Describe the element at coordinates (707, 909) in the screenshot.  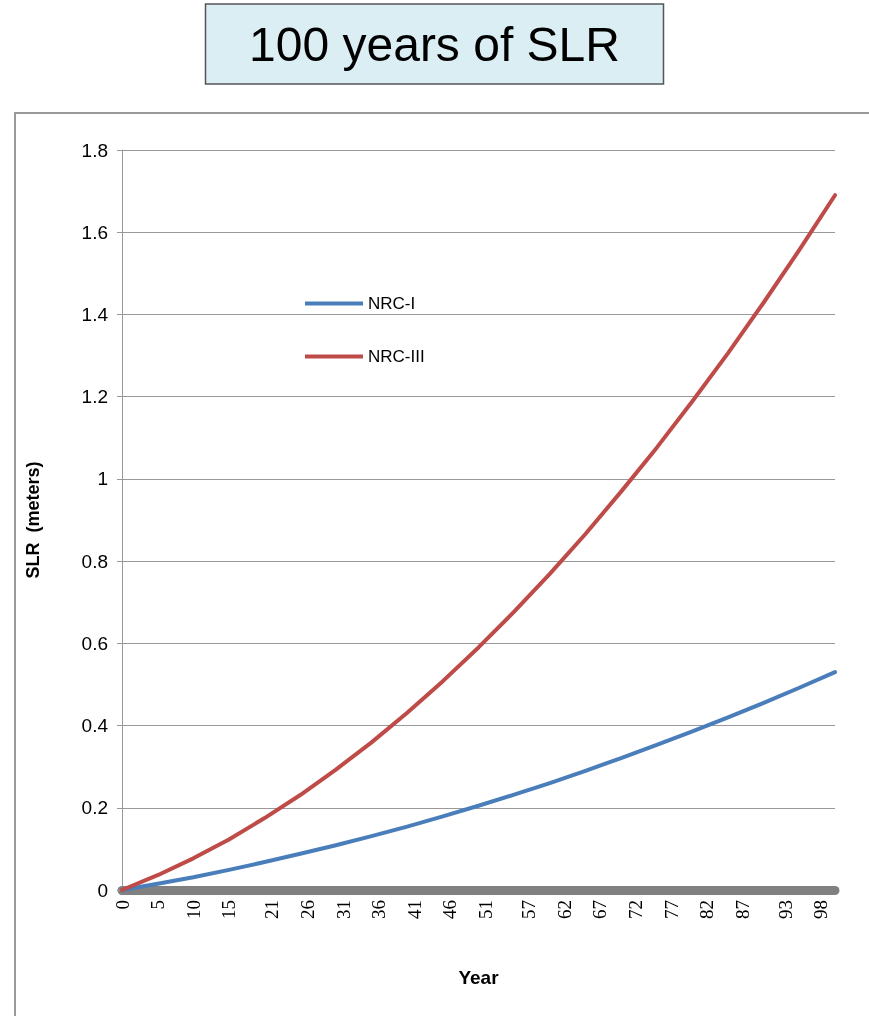
I see `x-tick-label: 82` at that location.